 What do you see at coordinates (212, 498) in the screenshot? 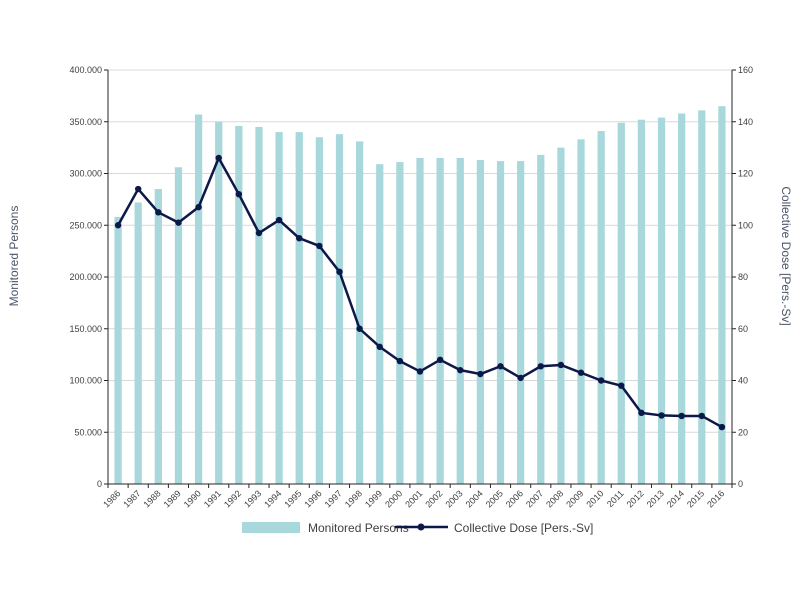
I see `x-tick-label: 1991` at bounding box center [212, 498].